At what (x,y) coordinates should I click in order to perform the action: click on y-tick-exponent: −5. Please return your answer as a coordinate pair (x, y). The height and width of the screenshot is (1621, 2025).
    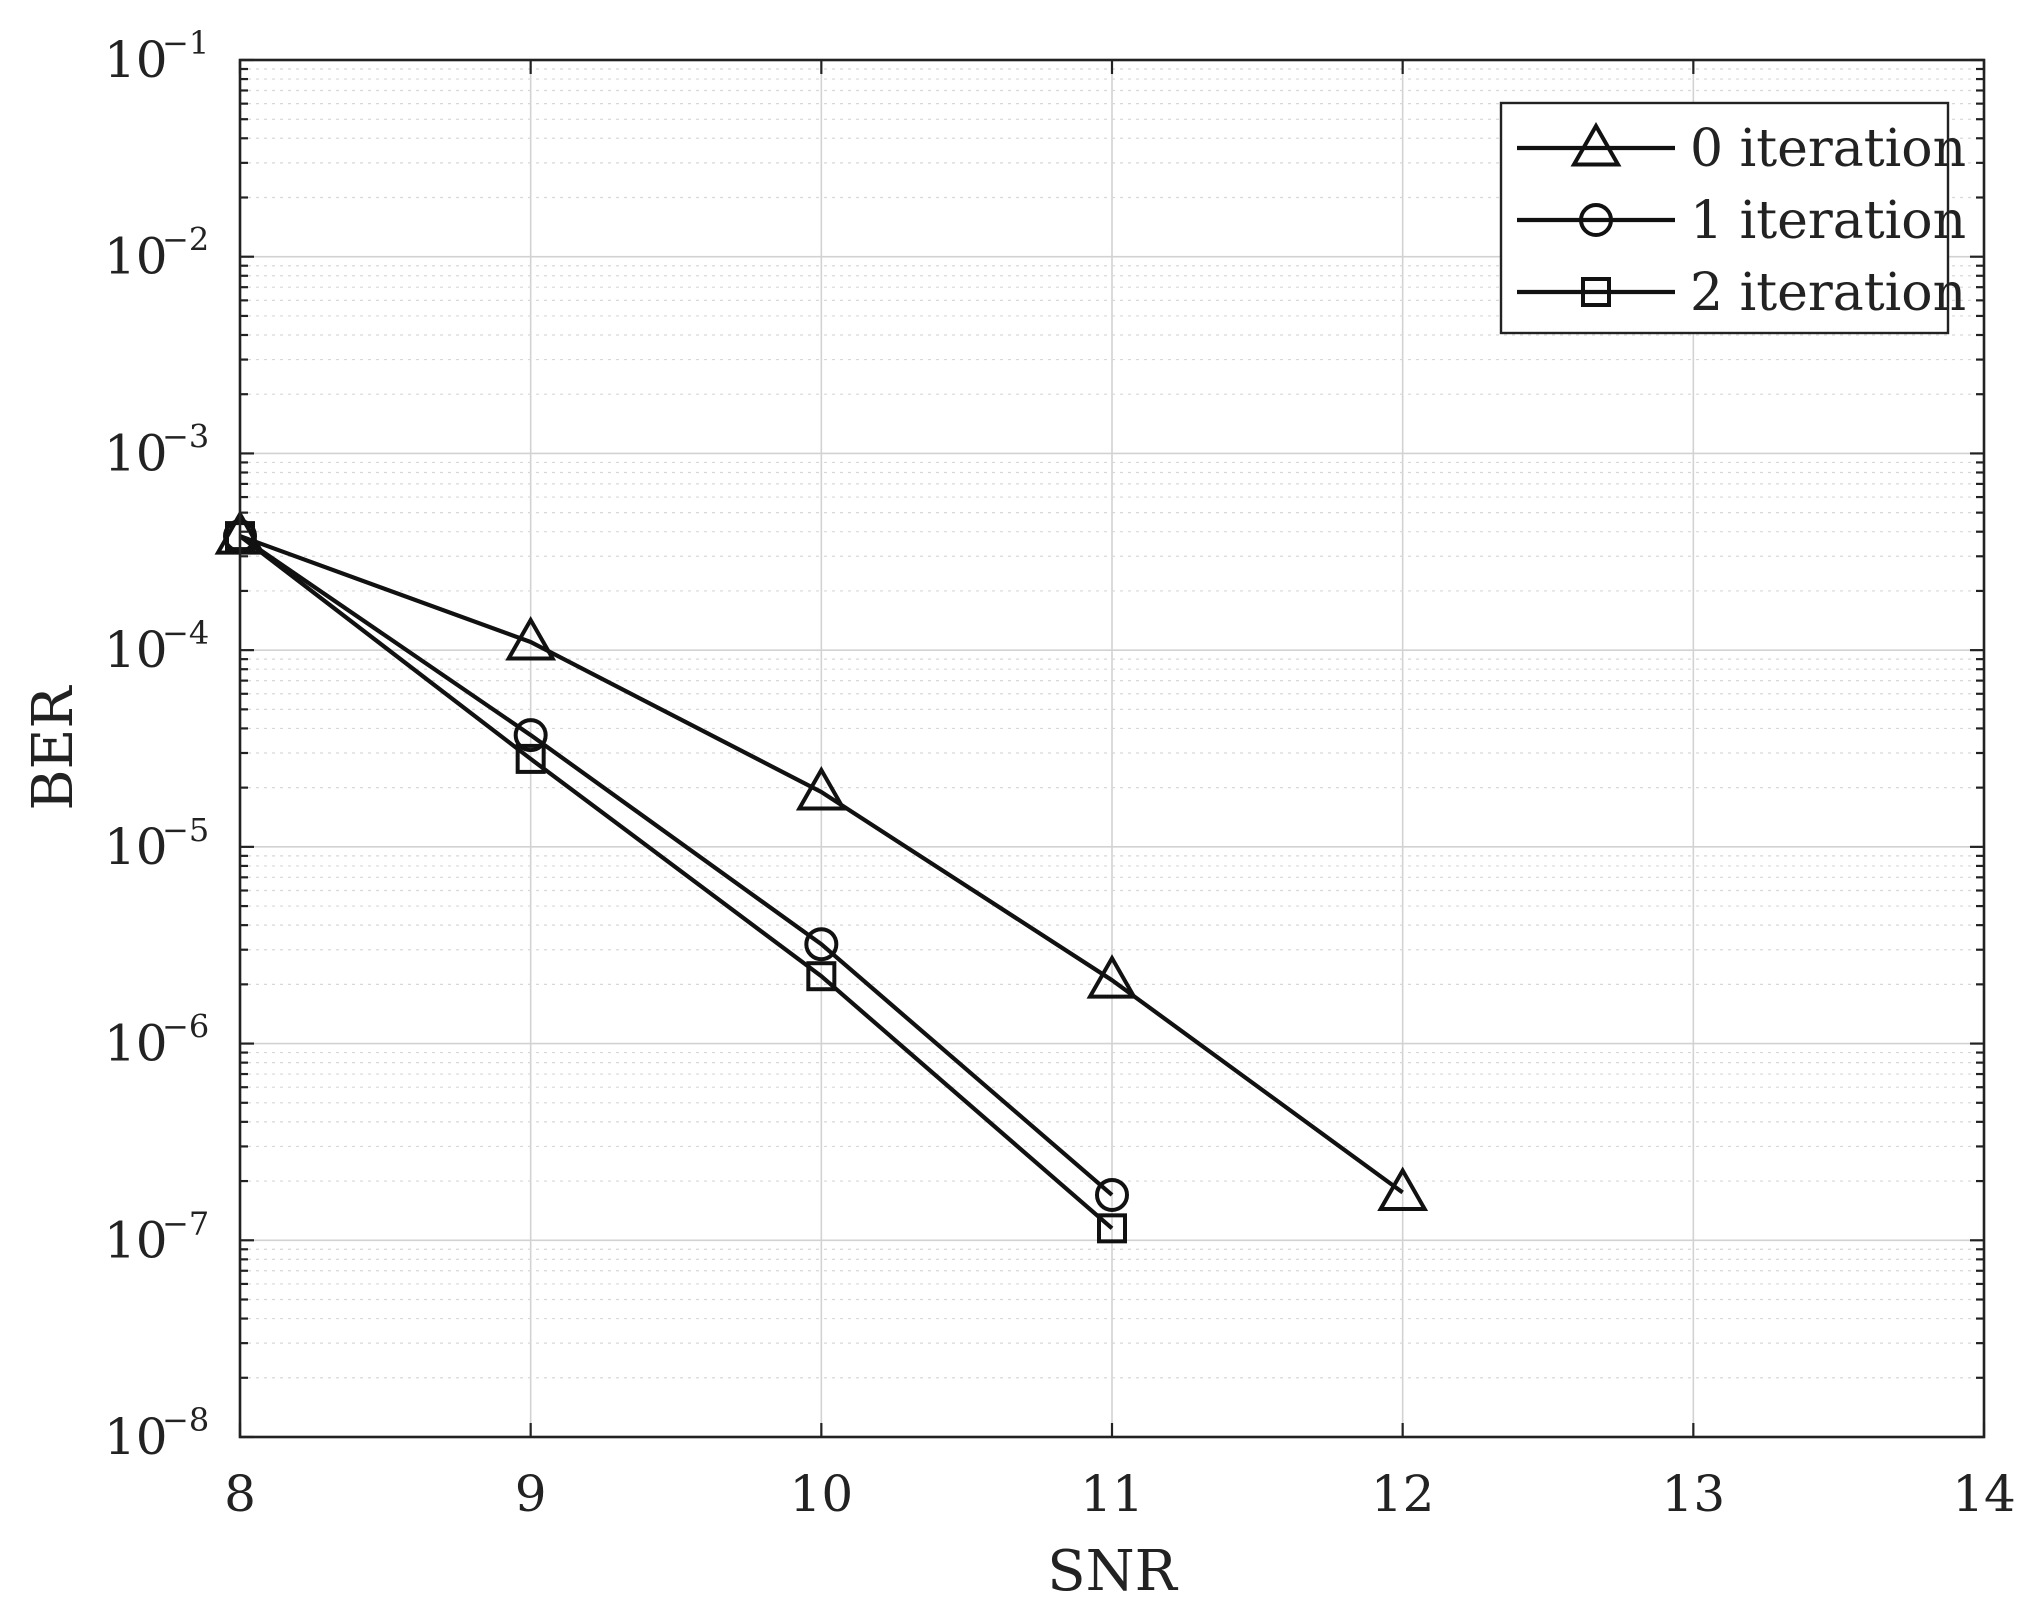
    Looking at the image, I should click on (185, 830).